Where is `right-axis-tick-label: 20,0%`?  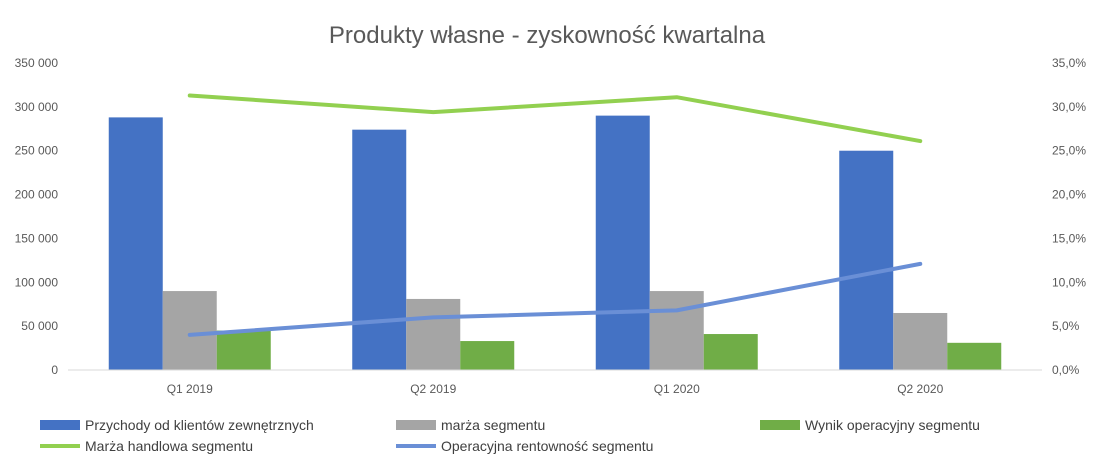 right-axis-tick-label: 20,0% is located at coordinates (1069, 195).